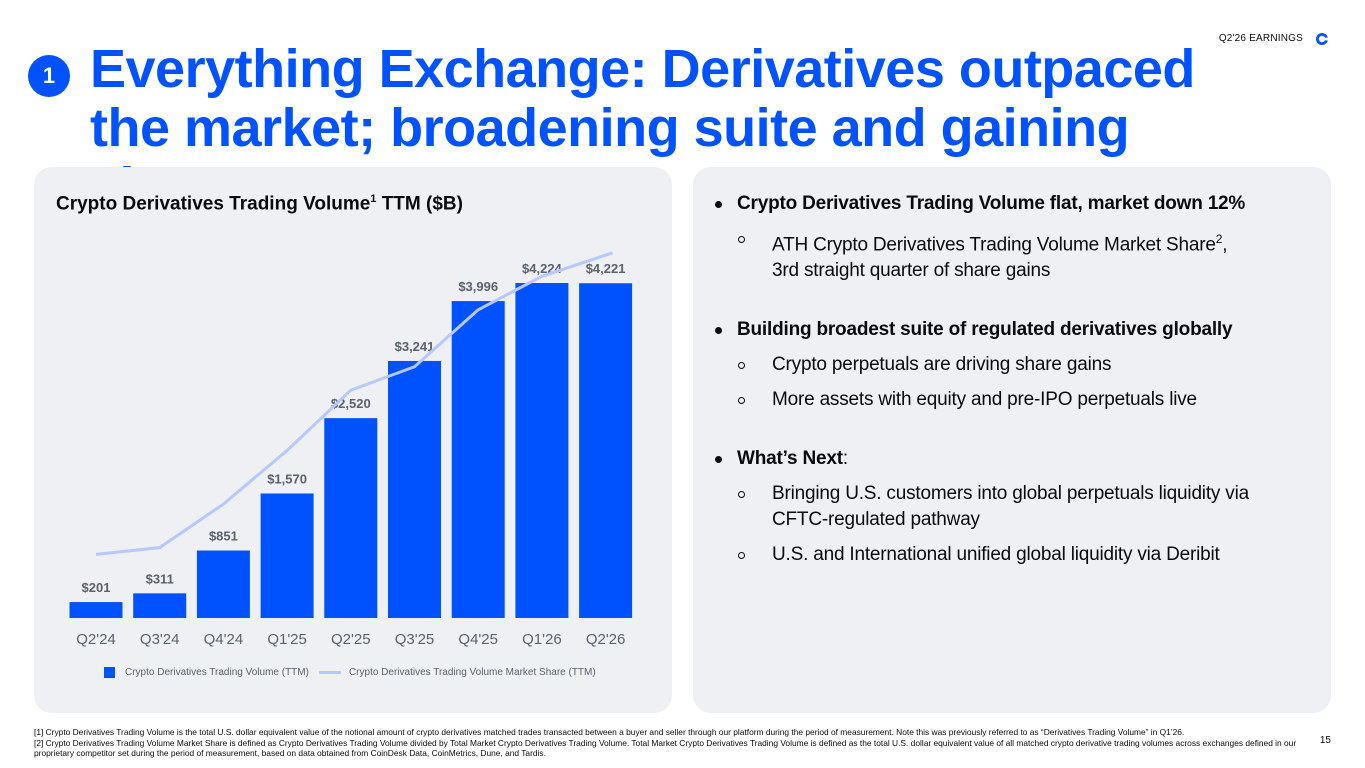 This screenshot has width=1365, height=768. I want to click on x-tick-label: Q4'25, so click(478, 639).